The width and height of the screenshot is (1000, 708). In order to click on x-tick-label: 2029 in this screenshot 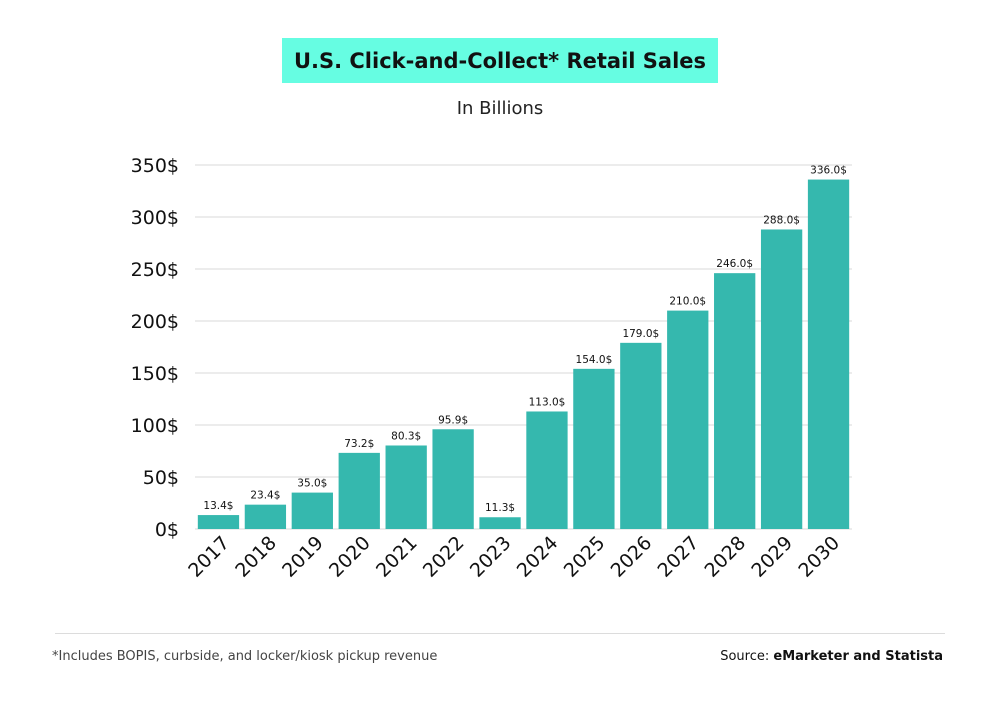, I will do `click(772, 557)`.